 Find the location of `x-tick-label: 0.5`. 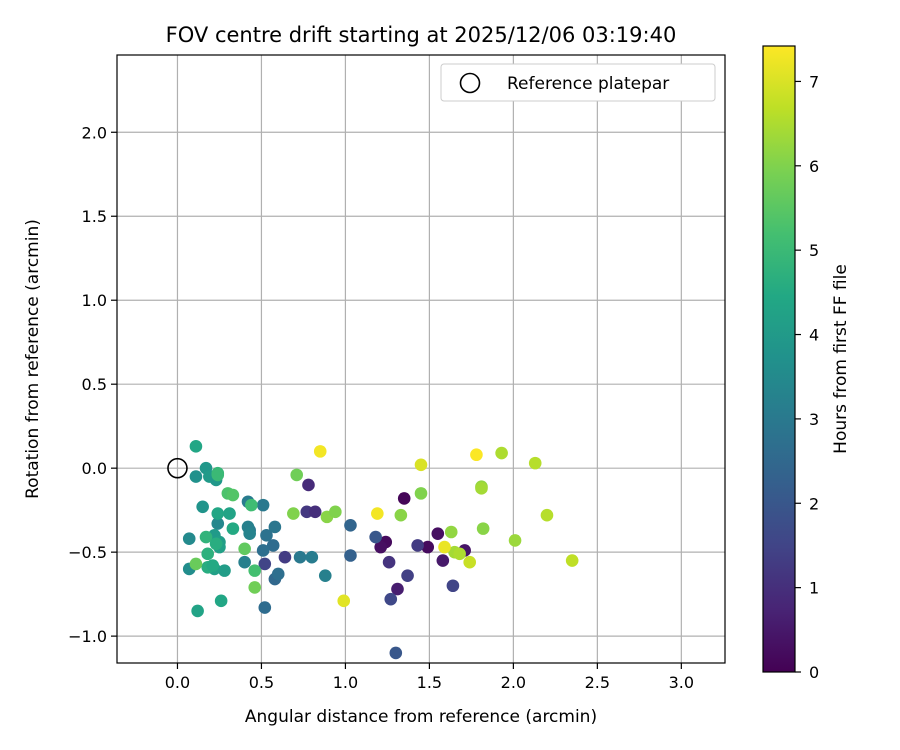

x-tick-label: 0.5 is located at coordinates (261, 682).